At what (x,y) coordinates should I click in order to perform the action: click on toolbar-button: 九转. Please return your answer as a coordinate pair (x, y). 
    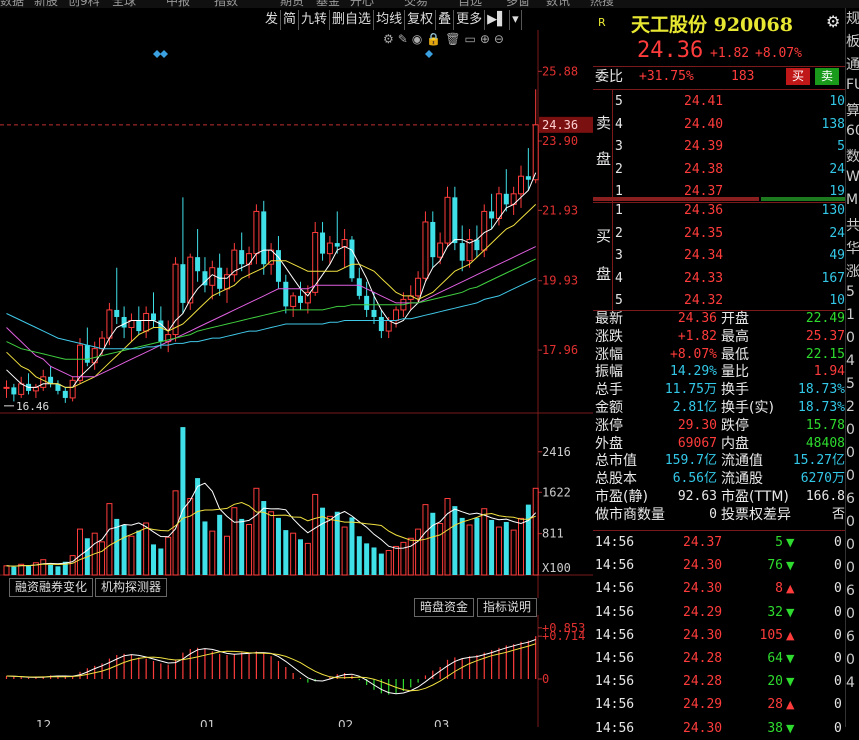
    Looking at the image, I should click on (315, 20).